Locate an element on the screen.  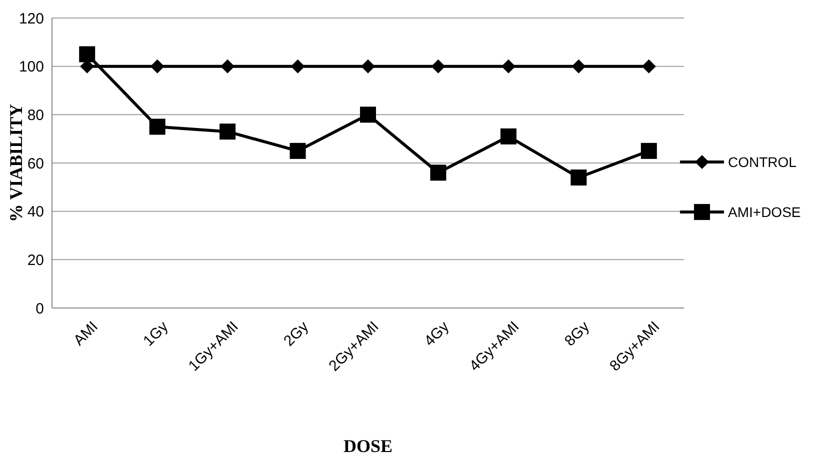
y-tick-label: 40 is located at coordinates (35, 212).